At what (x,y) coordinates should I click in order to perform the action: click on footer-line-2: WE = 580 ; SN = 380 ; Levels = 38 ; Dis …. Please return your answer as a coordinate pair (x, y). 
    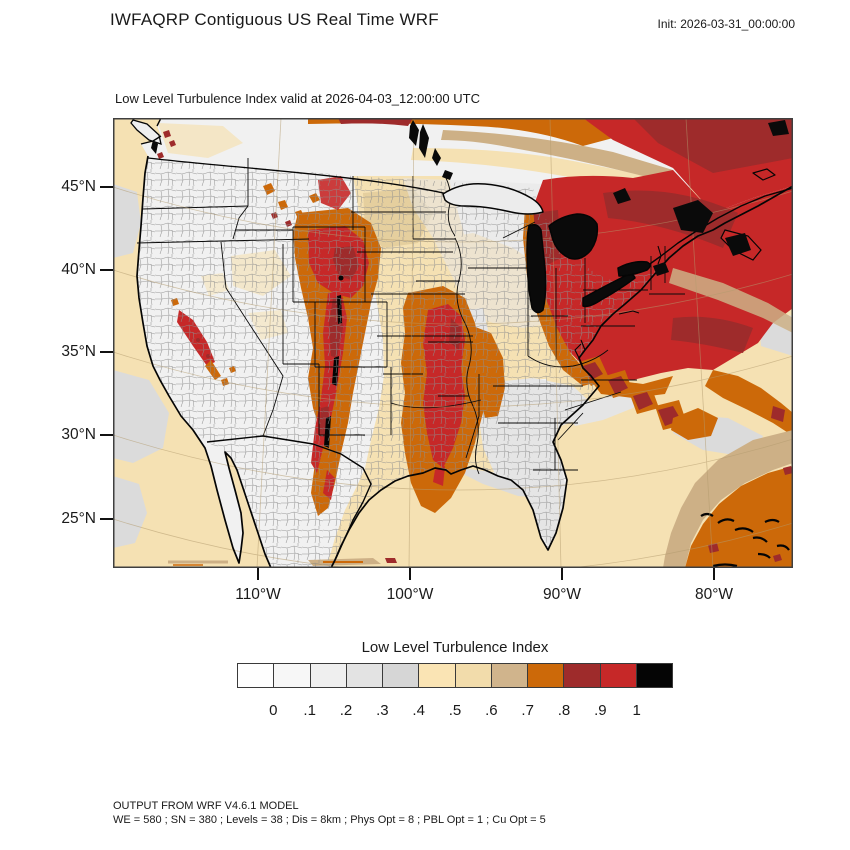
    Looking at the image, I should click on (329, 820).